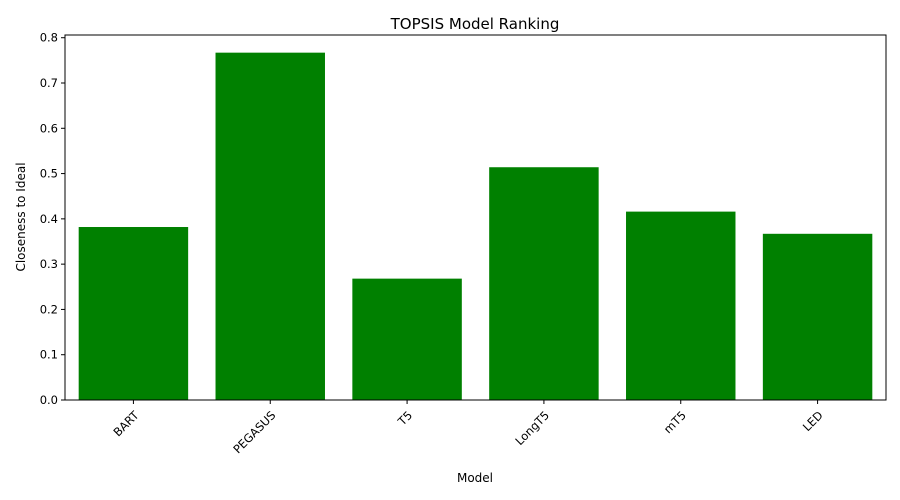 The height and width of the screenshot is (500, 900). Describe the element at coordinates (49, 38) in the screenshot. I see `y-tick-label: 0.8` at that location.